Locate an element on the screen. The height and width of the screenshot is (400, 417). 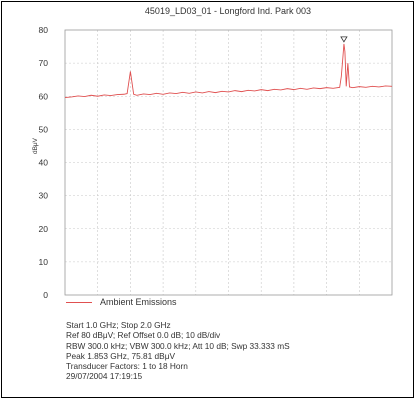
y-tick-label: 10 is located at coordinates (44, 262).